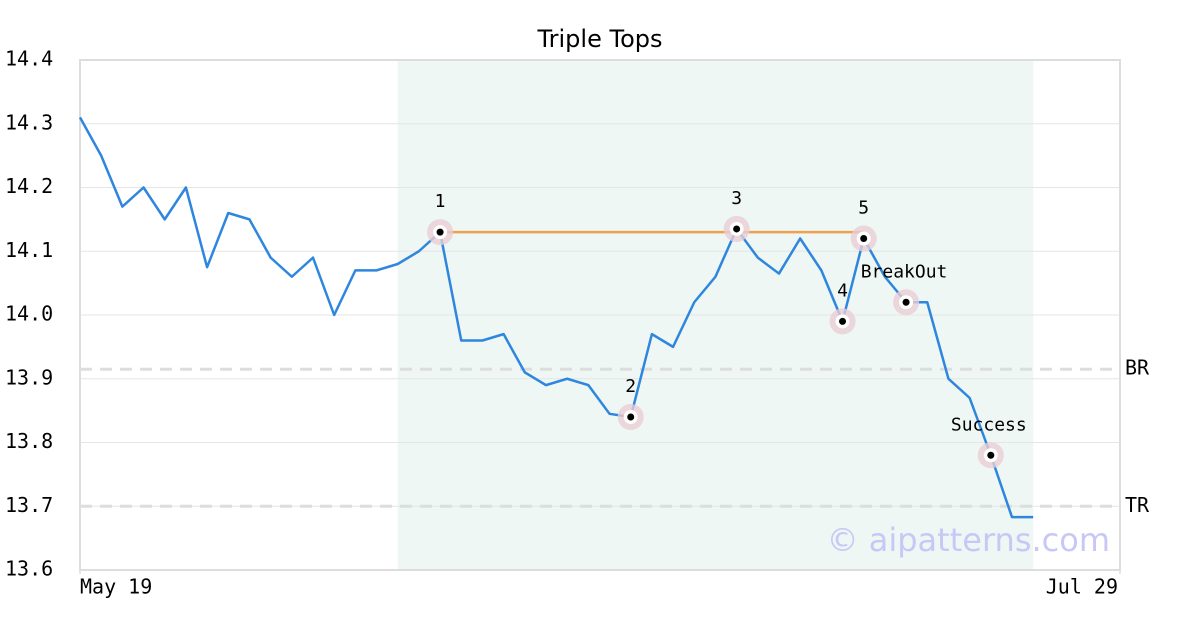  Describe the element at coordinates (440, 201) in the screenshot. I see `annotation-label: 1` at that location.